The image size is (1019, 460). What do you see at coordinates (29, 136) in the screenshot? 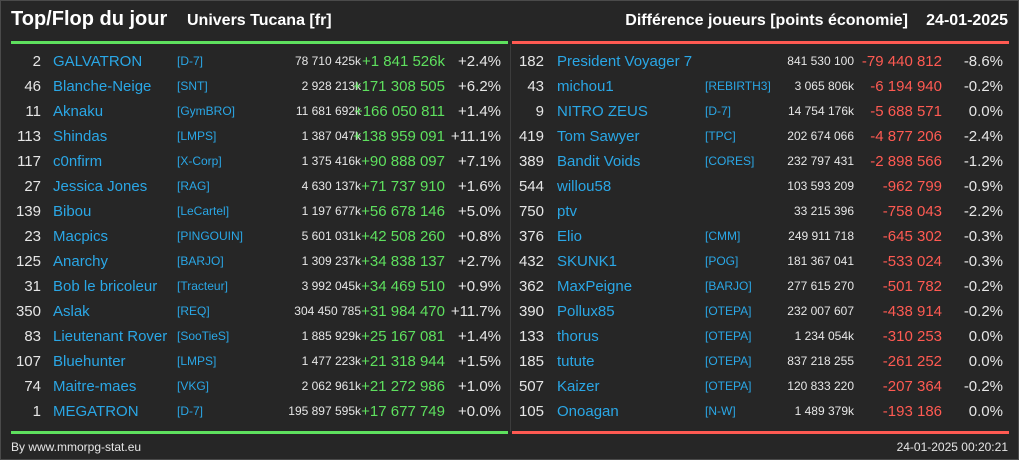
I see `player-rank: 113` at bounding box center [29, 136].